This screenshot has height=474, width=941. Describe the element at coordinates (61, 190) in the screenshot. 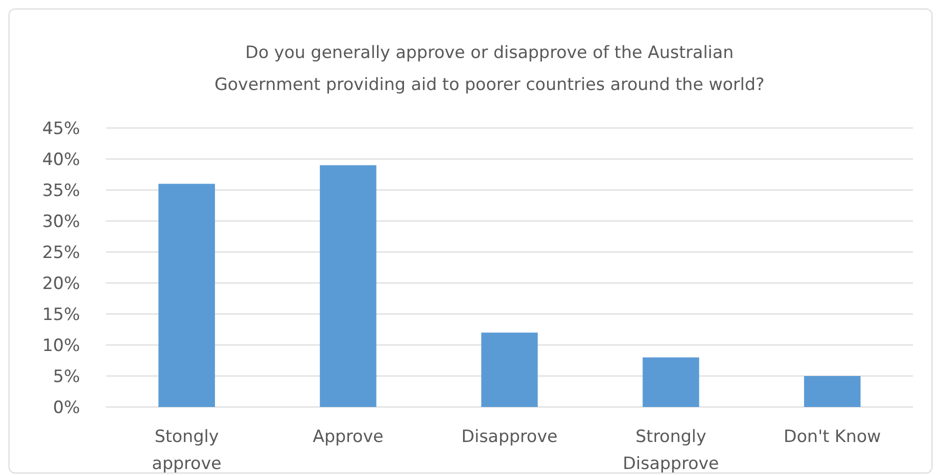

I see `y-tick-label: 35%` at that location.